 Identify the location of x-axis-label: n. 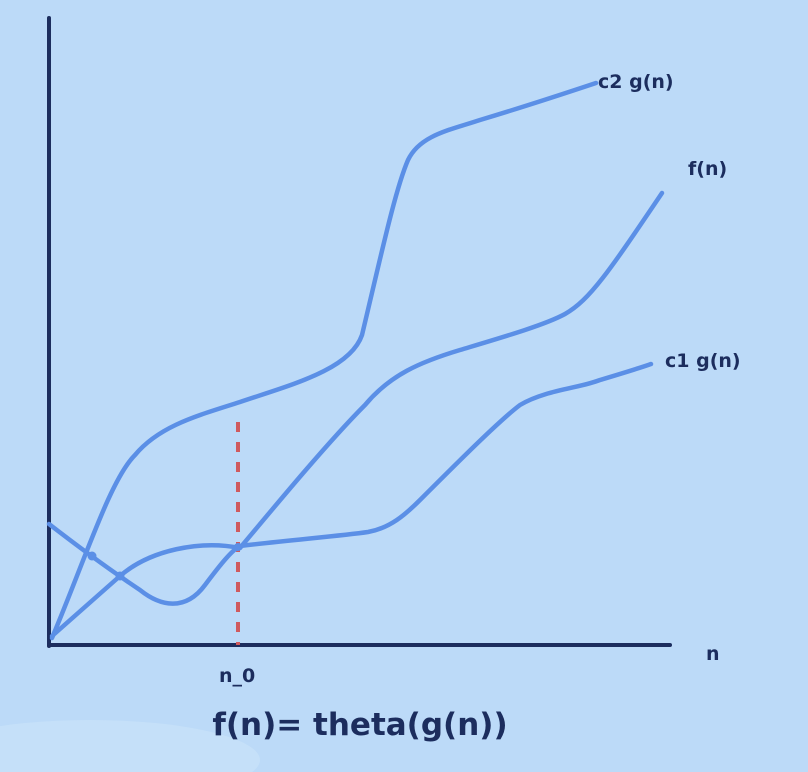
(713, 654).